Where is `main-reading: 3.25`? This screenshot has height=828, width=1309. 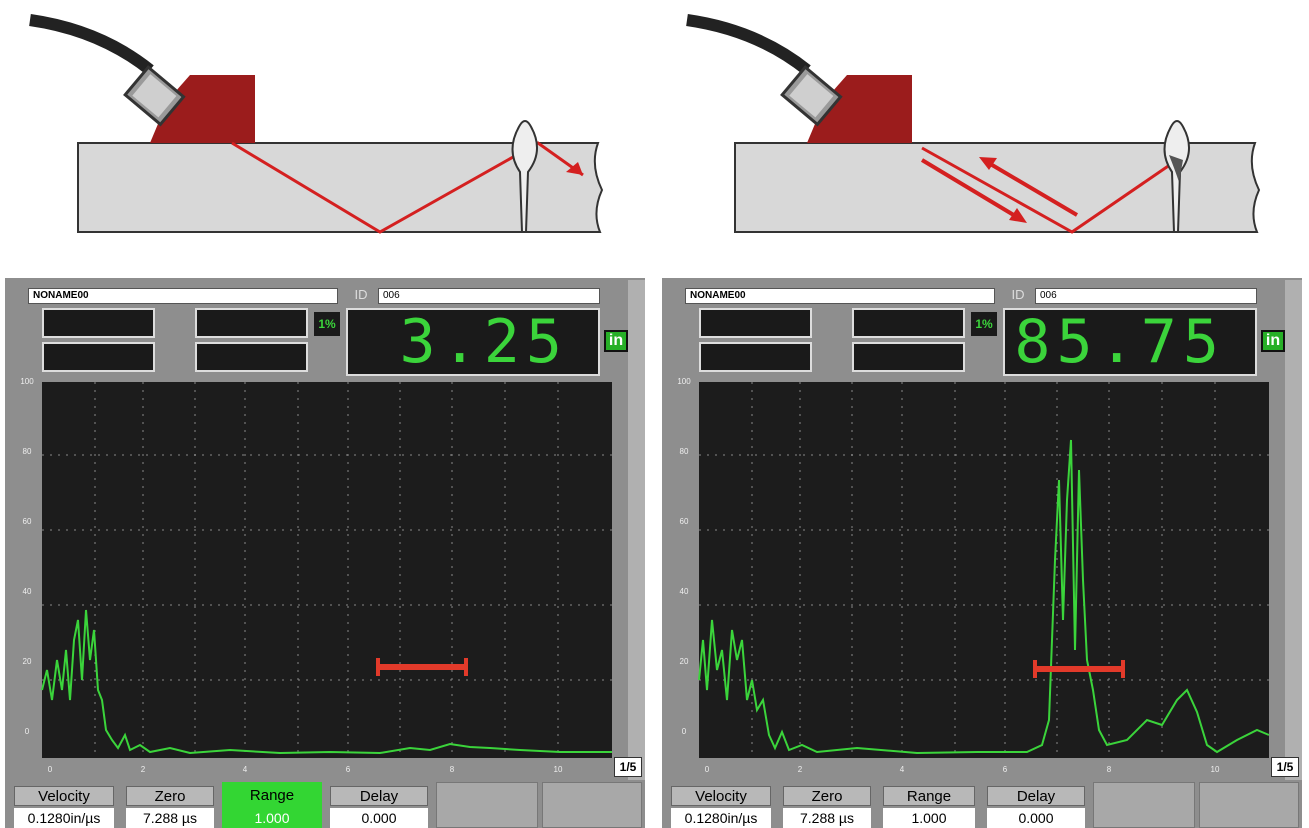
main-reading: 3.25 is located at coordinates (473, 342).